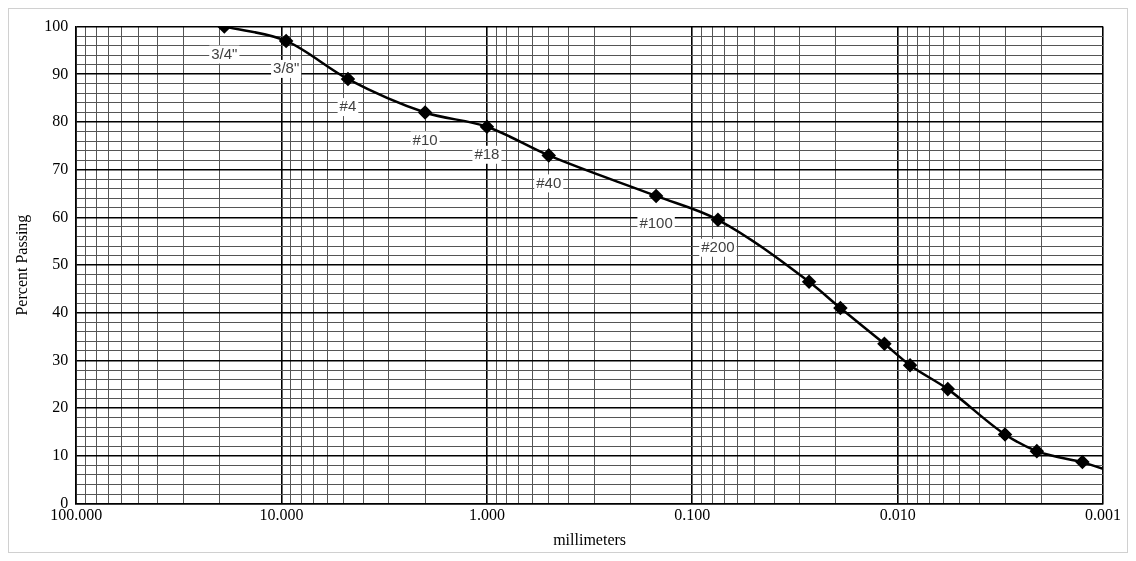 This screenshot has height=561, width=1136. Describe the element at coordinates (60, 359) in the screenshot. I see `y-tick-label: 30` at that location.